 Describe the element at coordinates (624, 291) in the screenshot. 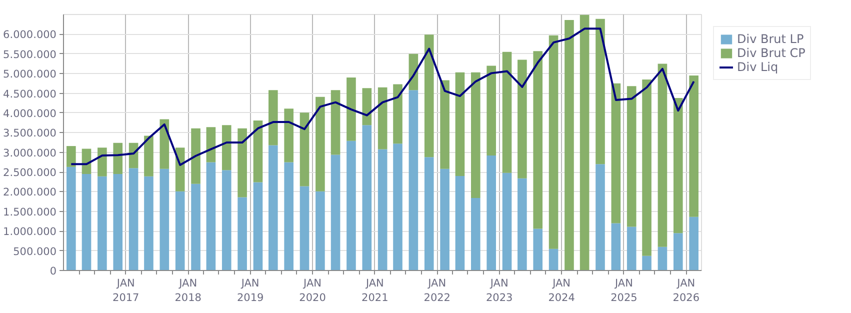

I see `x-tick-label: JAN 2025` at that location.